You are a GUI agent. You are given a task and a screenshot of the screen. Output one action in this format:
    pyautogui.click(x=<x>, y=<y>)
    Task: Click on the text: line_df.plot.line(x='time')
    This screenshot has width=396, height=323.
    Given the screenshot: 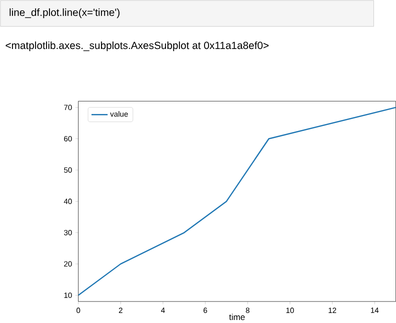 What is the action you would take?
    pyautogui.click(x=65, y=13)
    